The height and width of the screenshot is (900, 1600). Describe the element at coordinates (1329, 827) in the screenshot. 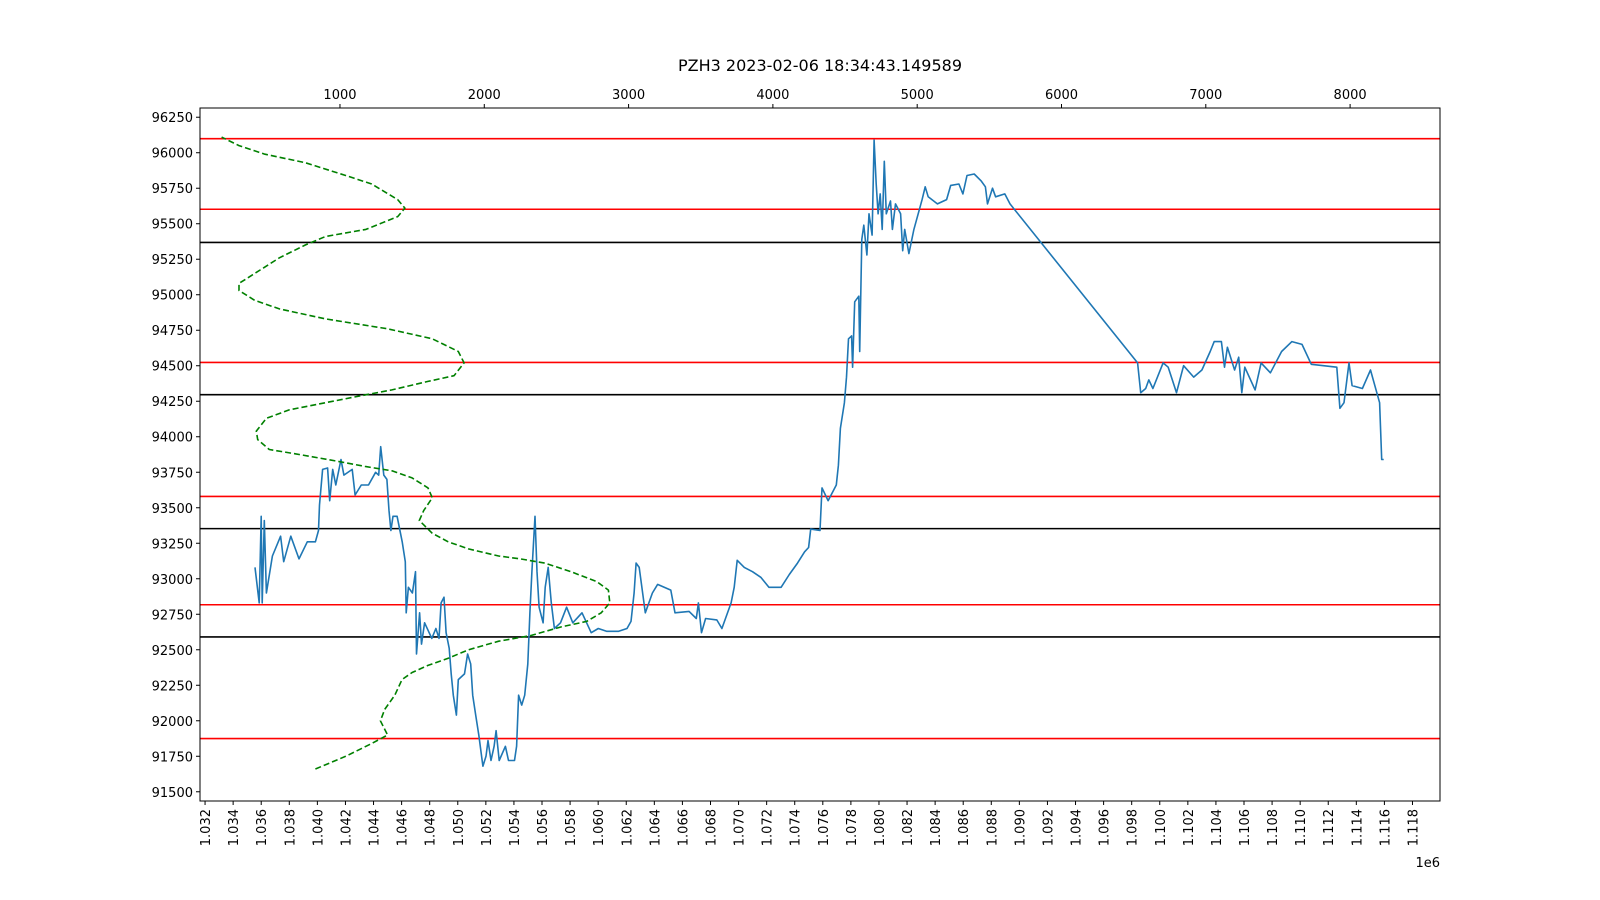

I see `x-tick-label: 1.112` at that location.